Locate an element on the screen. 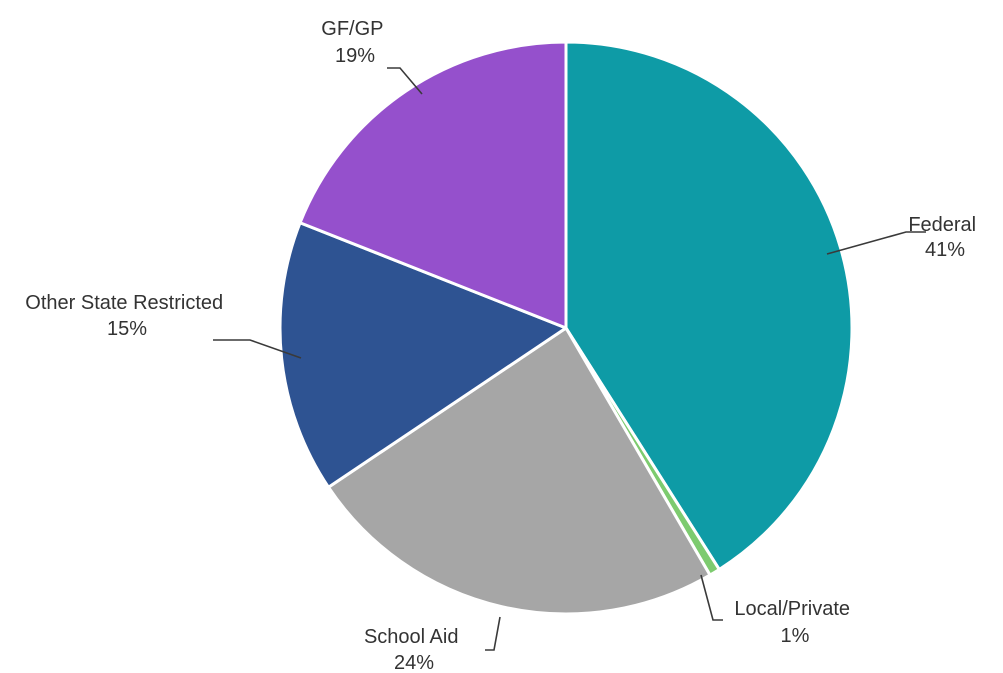 Image resolution: width=1003 pixels, height=673 pixels. label-federal: Federal 41% is located at coordinates (944, 237).